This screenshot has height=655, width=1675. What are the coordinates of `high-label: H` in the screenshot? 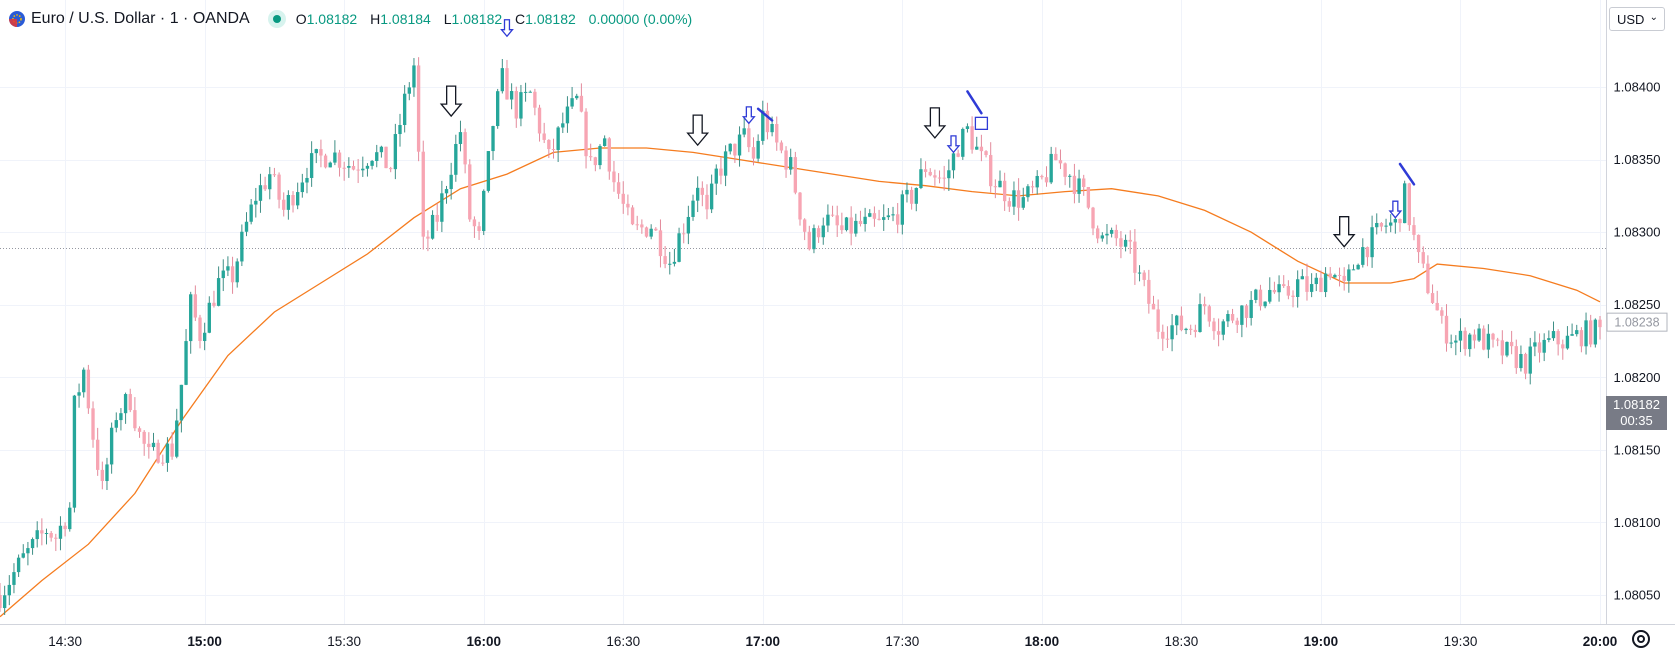 It's located at (375, 19).